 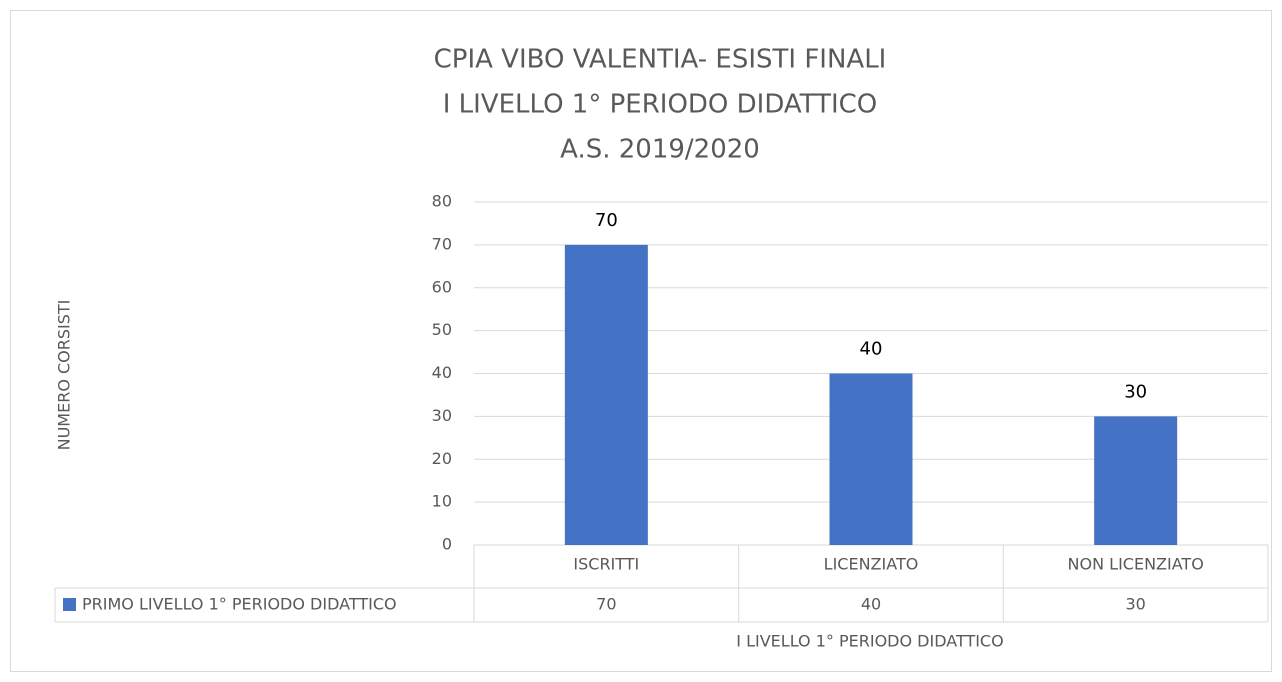 What do you see at coordinates (660, 150) in the screenshot?
I see `chart-title: A.S. 2019/2020` at bounding box center [660, 150].